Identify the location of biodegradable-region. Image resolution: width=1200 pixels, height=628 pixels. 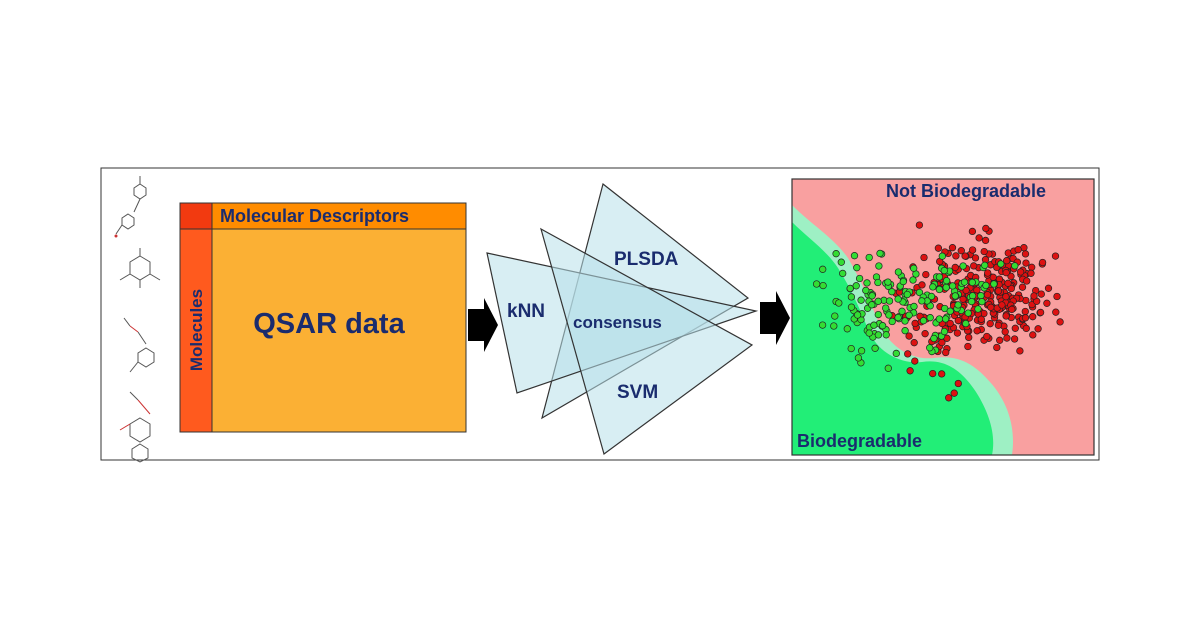
(893, 338).